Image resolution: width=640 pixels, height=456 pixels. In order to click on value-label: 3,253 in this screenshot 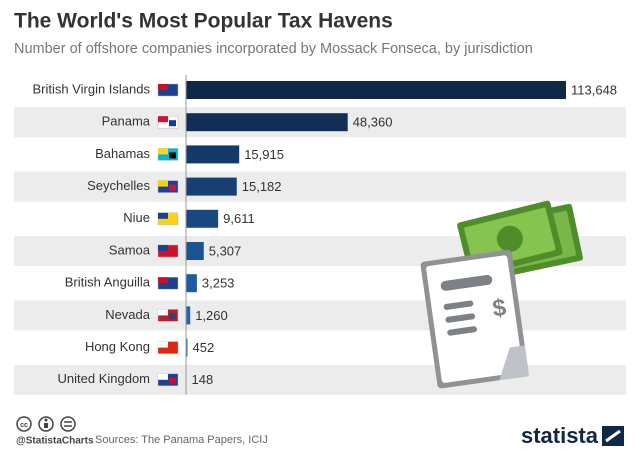, I will do `click(218, 283)`.